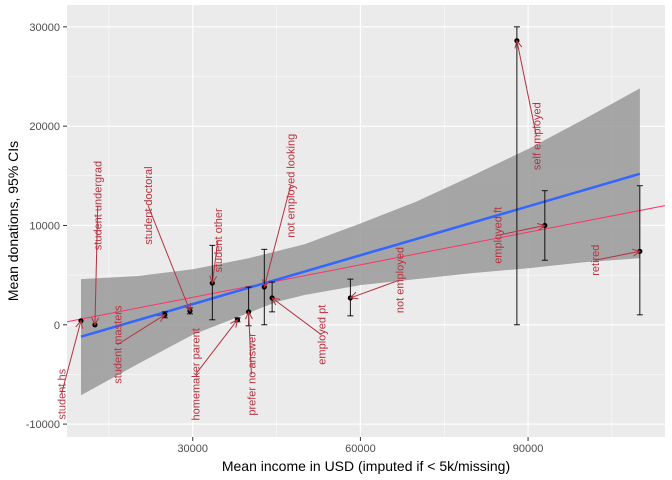 The image size is (672, 480). I want to click on annotation-label: student undergrad, so click(99, 205).